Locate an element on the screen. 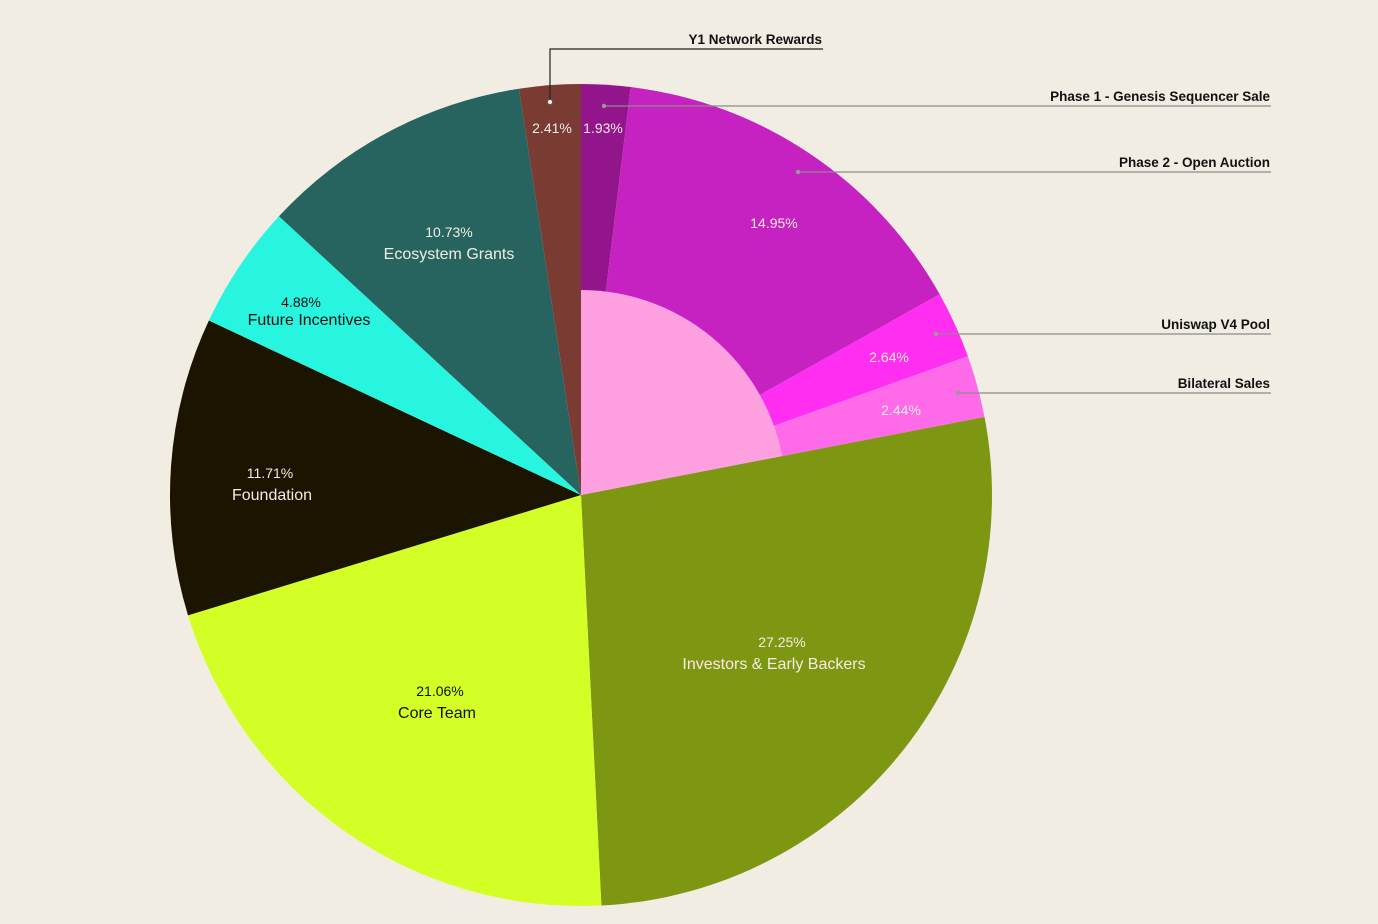  slice-pct-label: 2.64% is located at coordinates (889, 357).